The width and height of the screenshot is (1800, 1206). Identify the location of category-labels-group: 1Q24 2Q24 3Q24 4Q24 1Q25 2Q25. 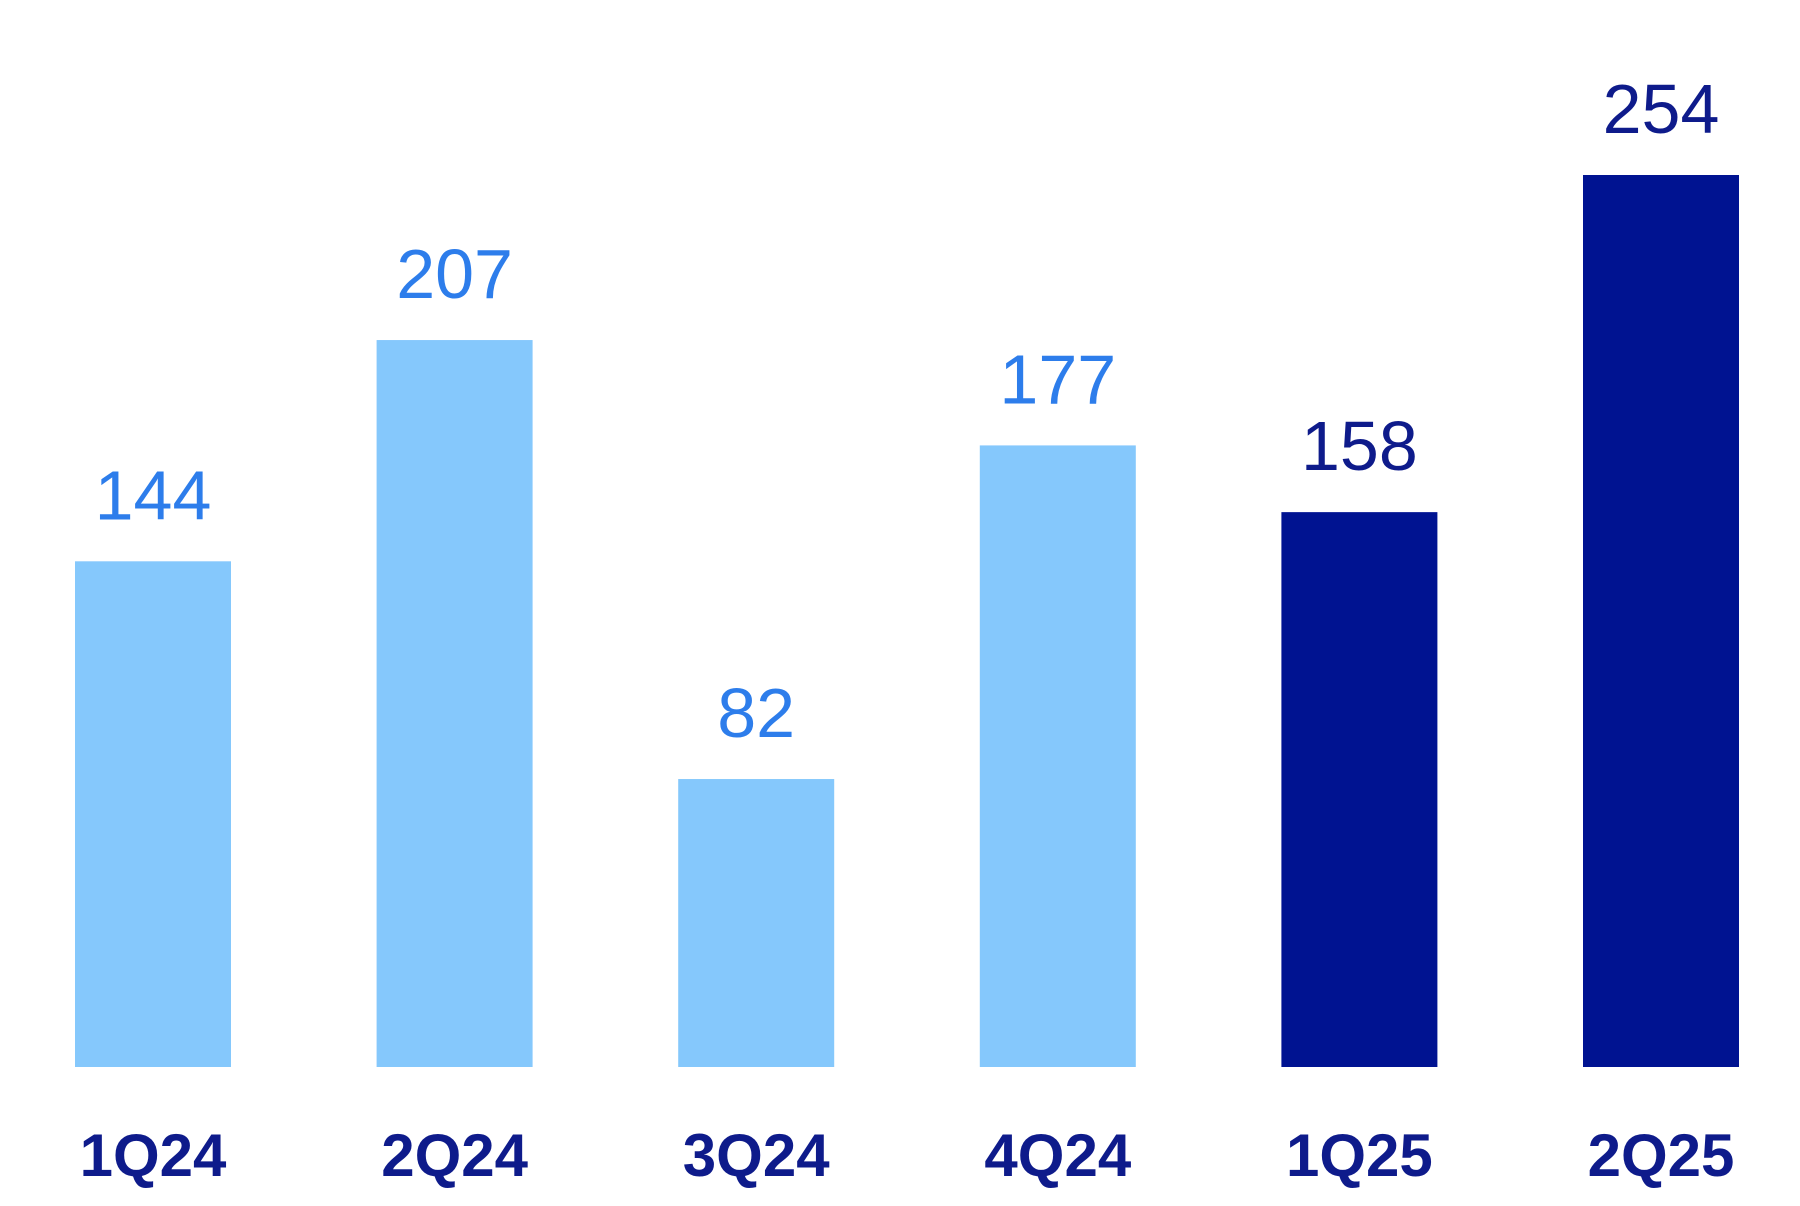
(907, 1155).